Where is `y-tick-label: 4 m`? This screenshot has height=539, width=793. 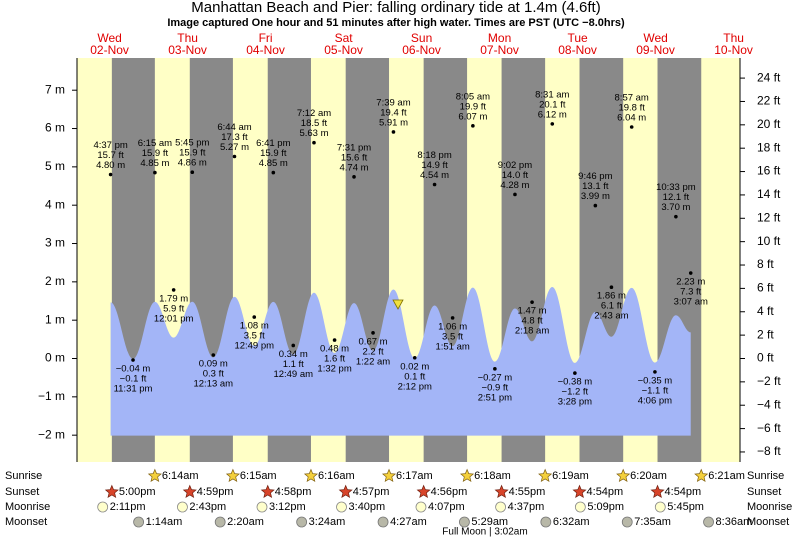 y-tick-label: 4 m is located at coordinates (55, 204).